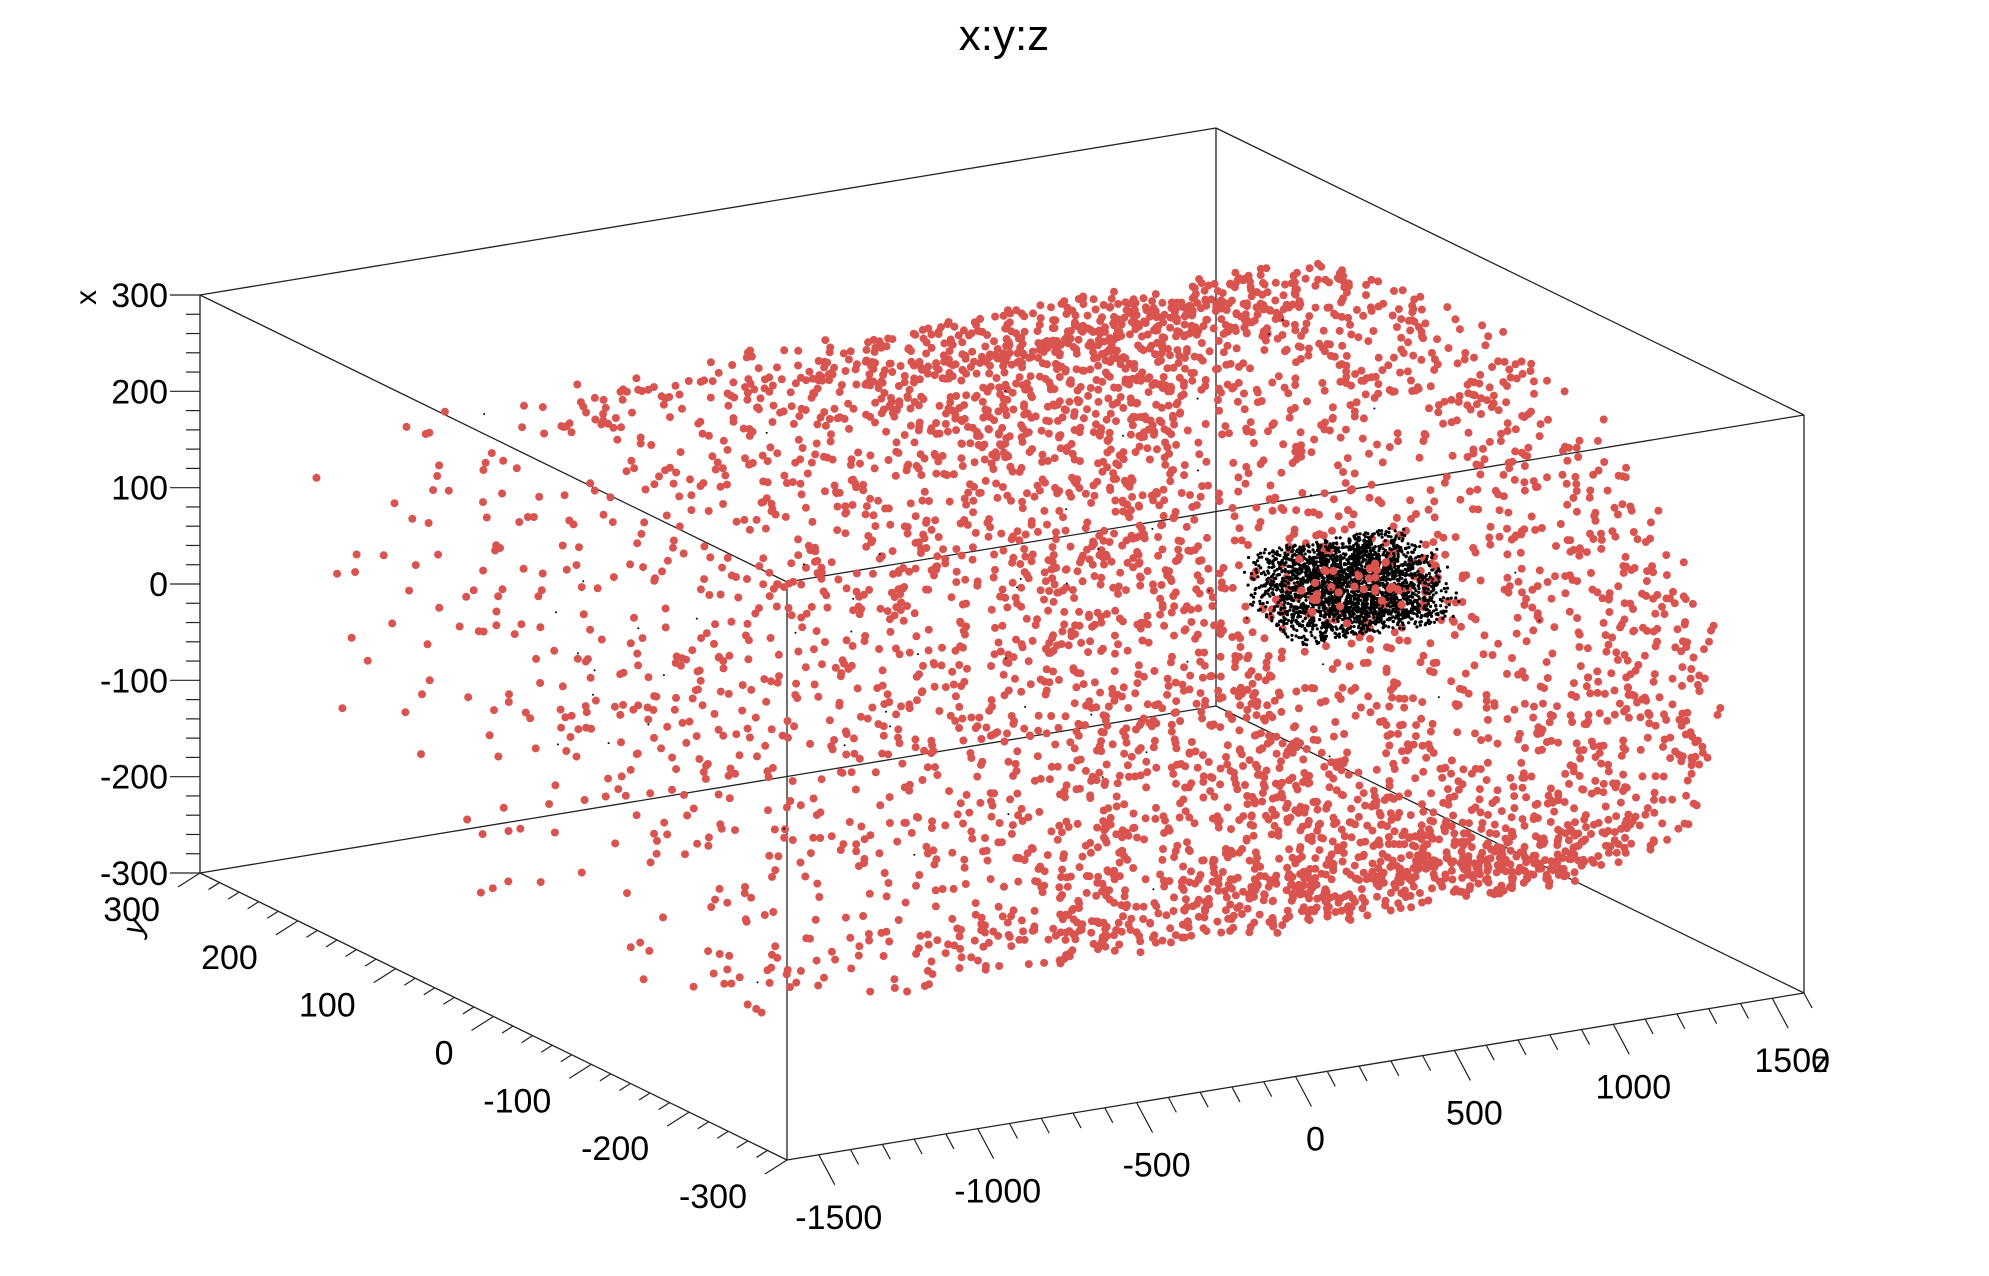 The height and width of the screenshot is (1276, 1989). Describe the element at coordinates (827, 1170) in the screenshot. I see `z-axis-tick` at that location.